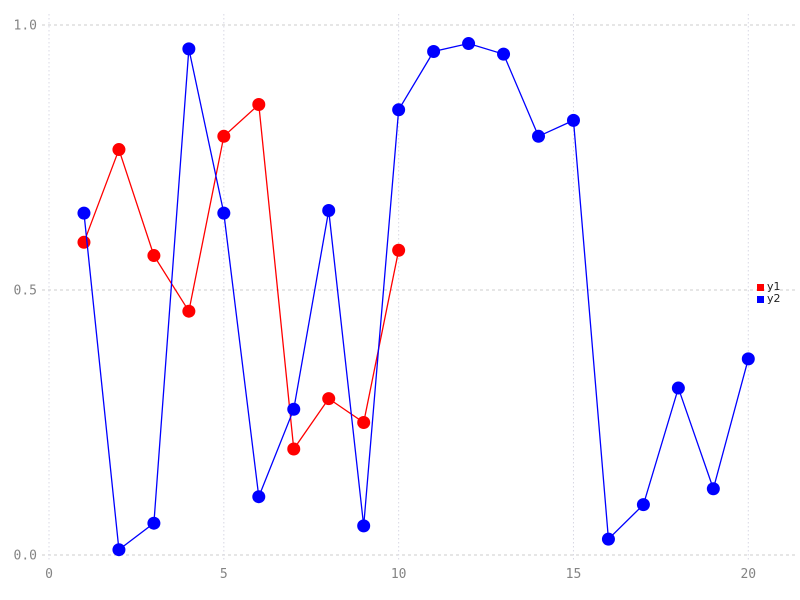  I want to click on legend: y1 y2, so click(769, 293).